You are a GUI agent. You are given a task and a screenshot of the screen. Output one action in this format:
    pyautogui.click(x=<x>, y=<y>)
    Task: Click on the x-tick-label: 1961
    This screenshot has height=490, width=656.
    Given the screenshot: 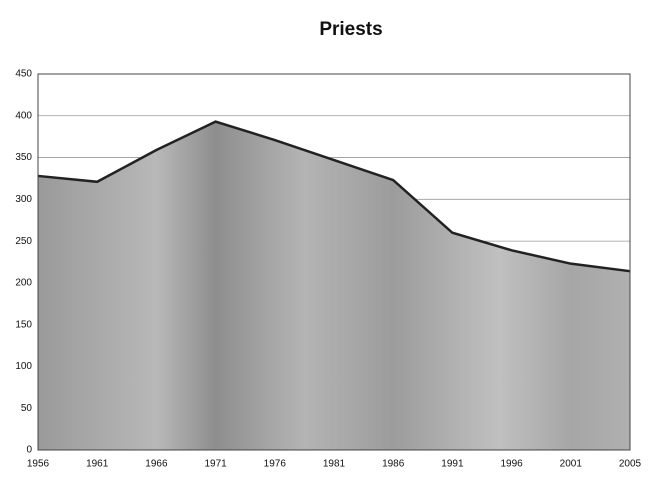 What is the action you would take?
    pyautogui.click(x=97, y=464)
    